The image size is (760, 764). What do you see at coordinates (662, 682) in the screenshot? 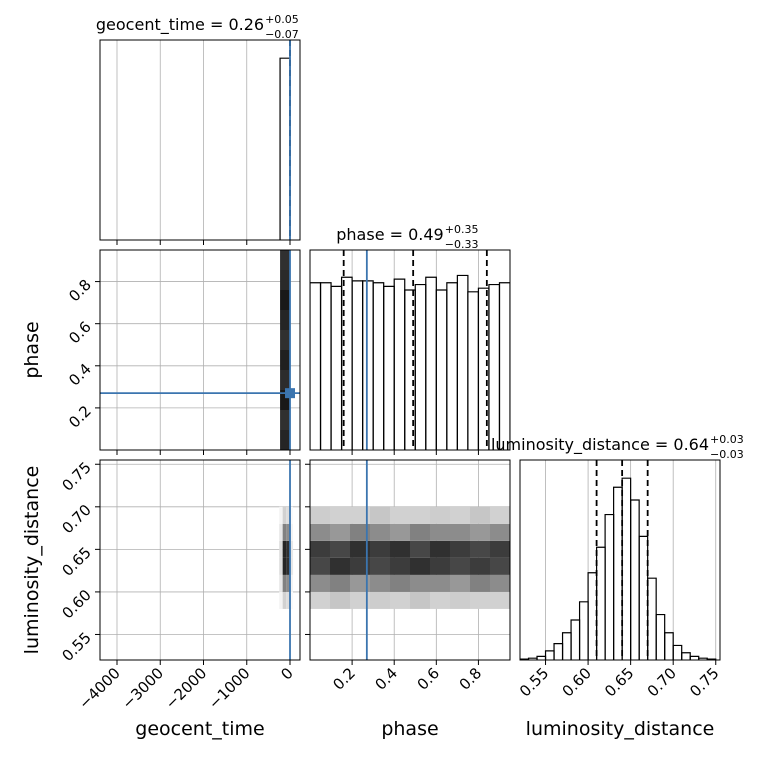
I see `x-tick-label: 0.70` at bounding box center [662, 682].